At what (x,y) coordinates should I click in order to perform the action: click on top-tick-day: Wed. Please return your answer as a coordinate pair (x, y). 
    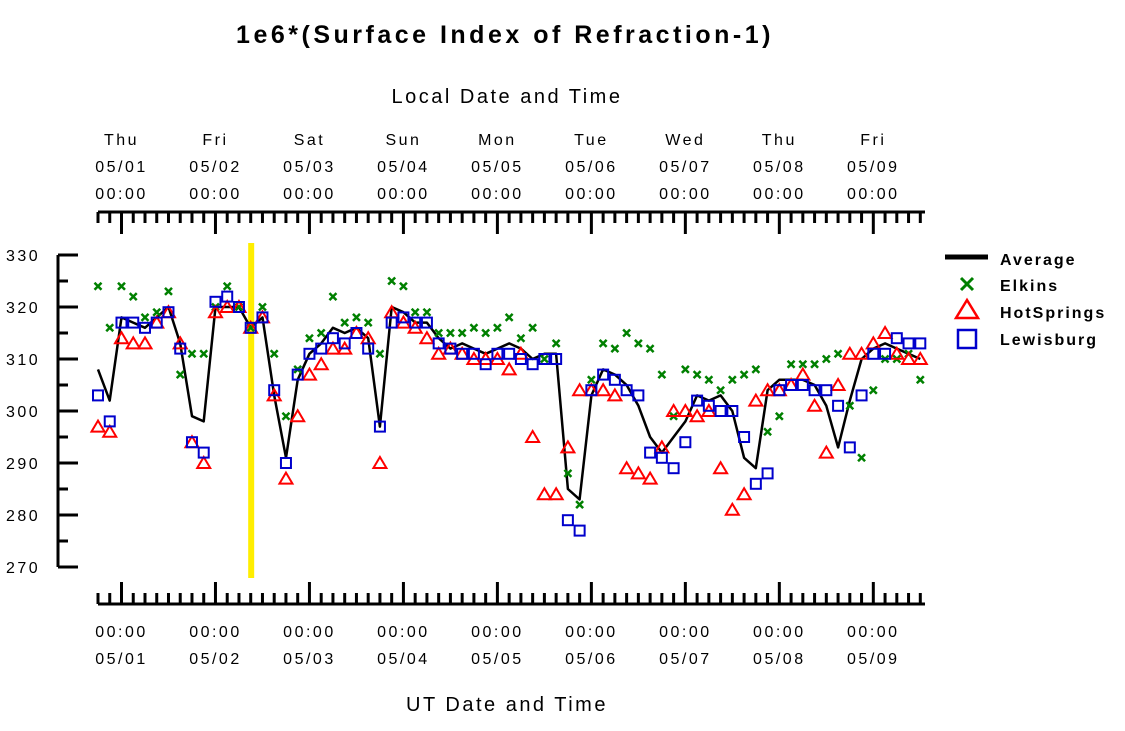
    Looking at the image, I should click on (685, 140).